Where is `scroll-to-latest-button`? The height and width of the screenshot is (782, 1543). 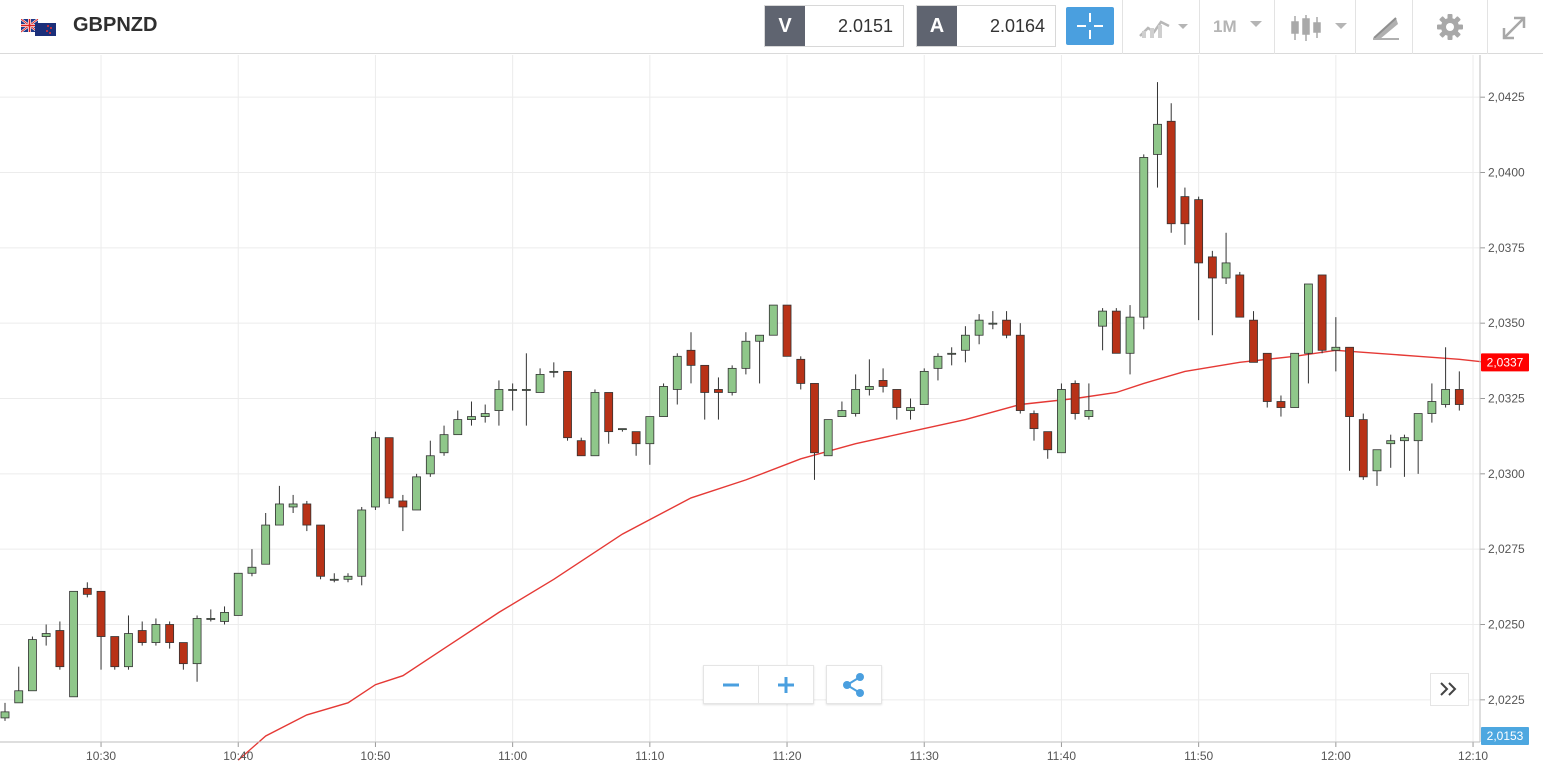
scroll-to-latest-button is located at coordinates (1449, 689).